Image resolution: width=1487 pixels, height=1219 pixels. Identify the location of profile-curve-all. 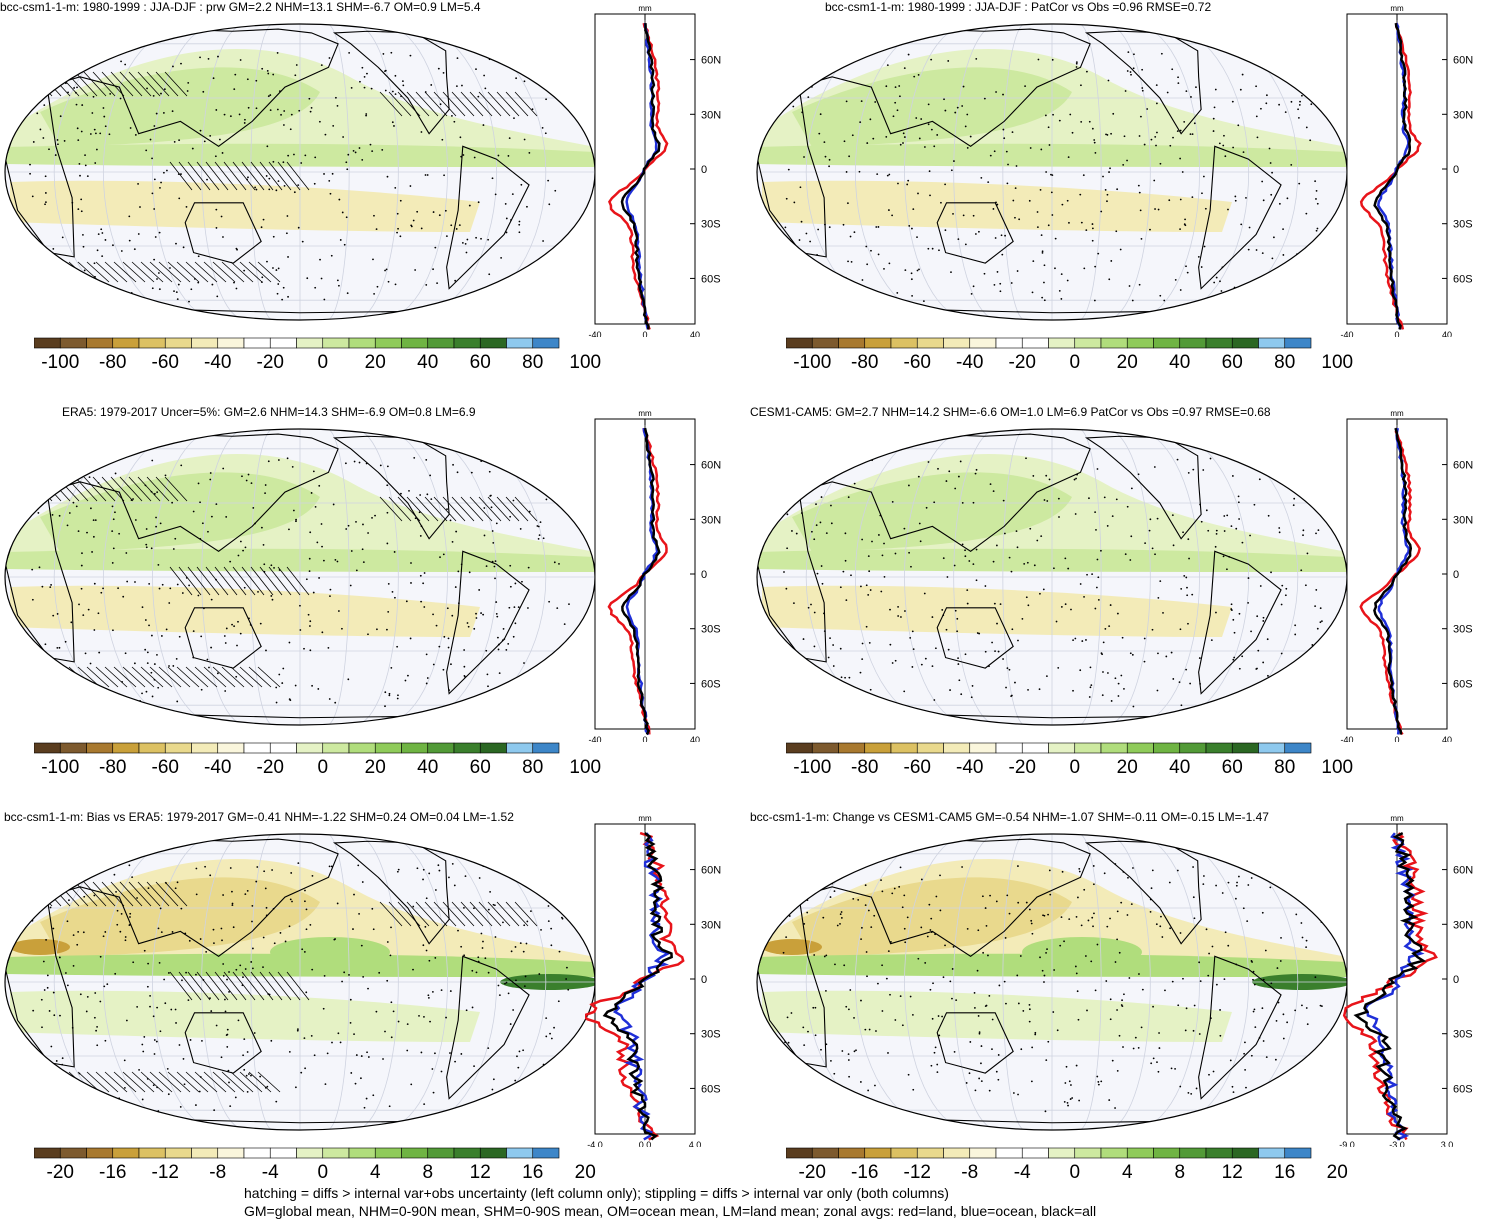
(640, 176).